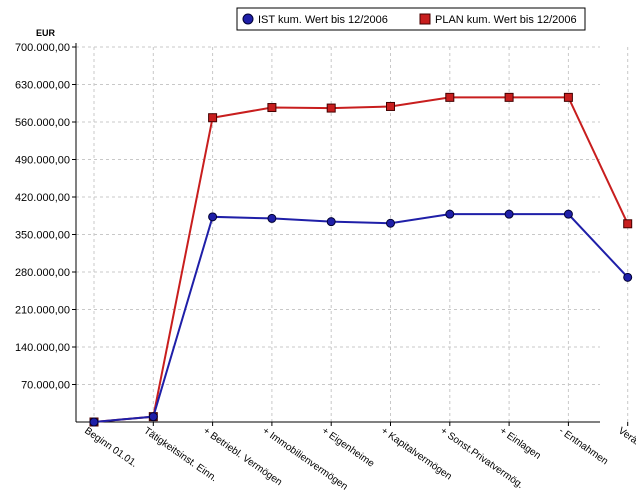 The image size is (636, 499). Describe the element at coordinates (425, 19) in the screenshot. I see `legend-marker-square` at that location.